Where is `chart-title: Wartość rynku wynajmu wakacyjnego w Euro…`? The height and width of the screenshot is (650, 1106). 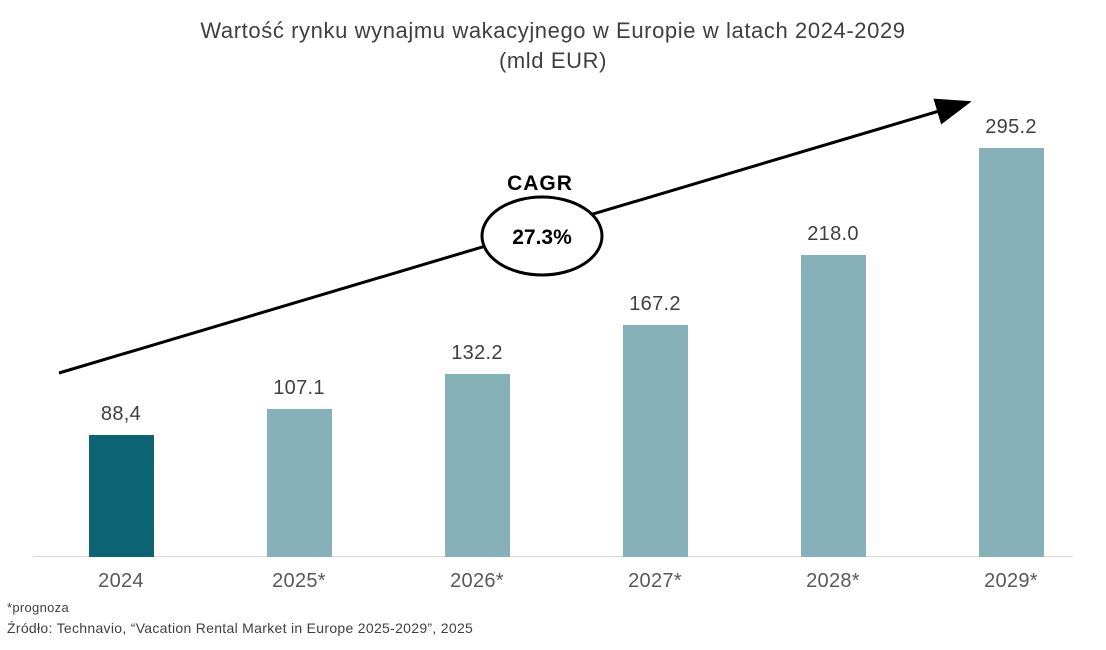 chart-title: Wartość rynku wynajmu wakacyjnego w Euro… is located at coordinates (553, 46).